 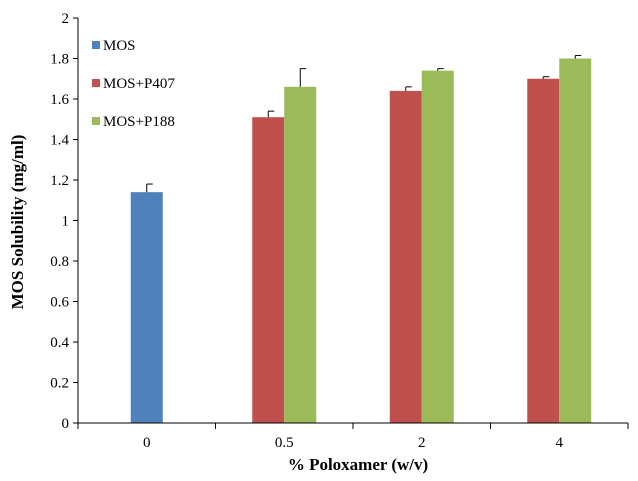 I want to click on y-tick-label: 0.8, so click(x=59, y=262).